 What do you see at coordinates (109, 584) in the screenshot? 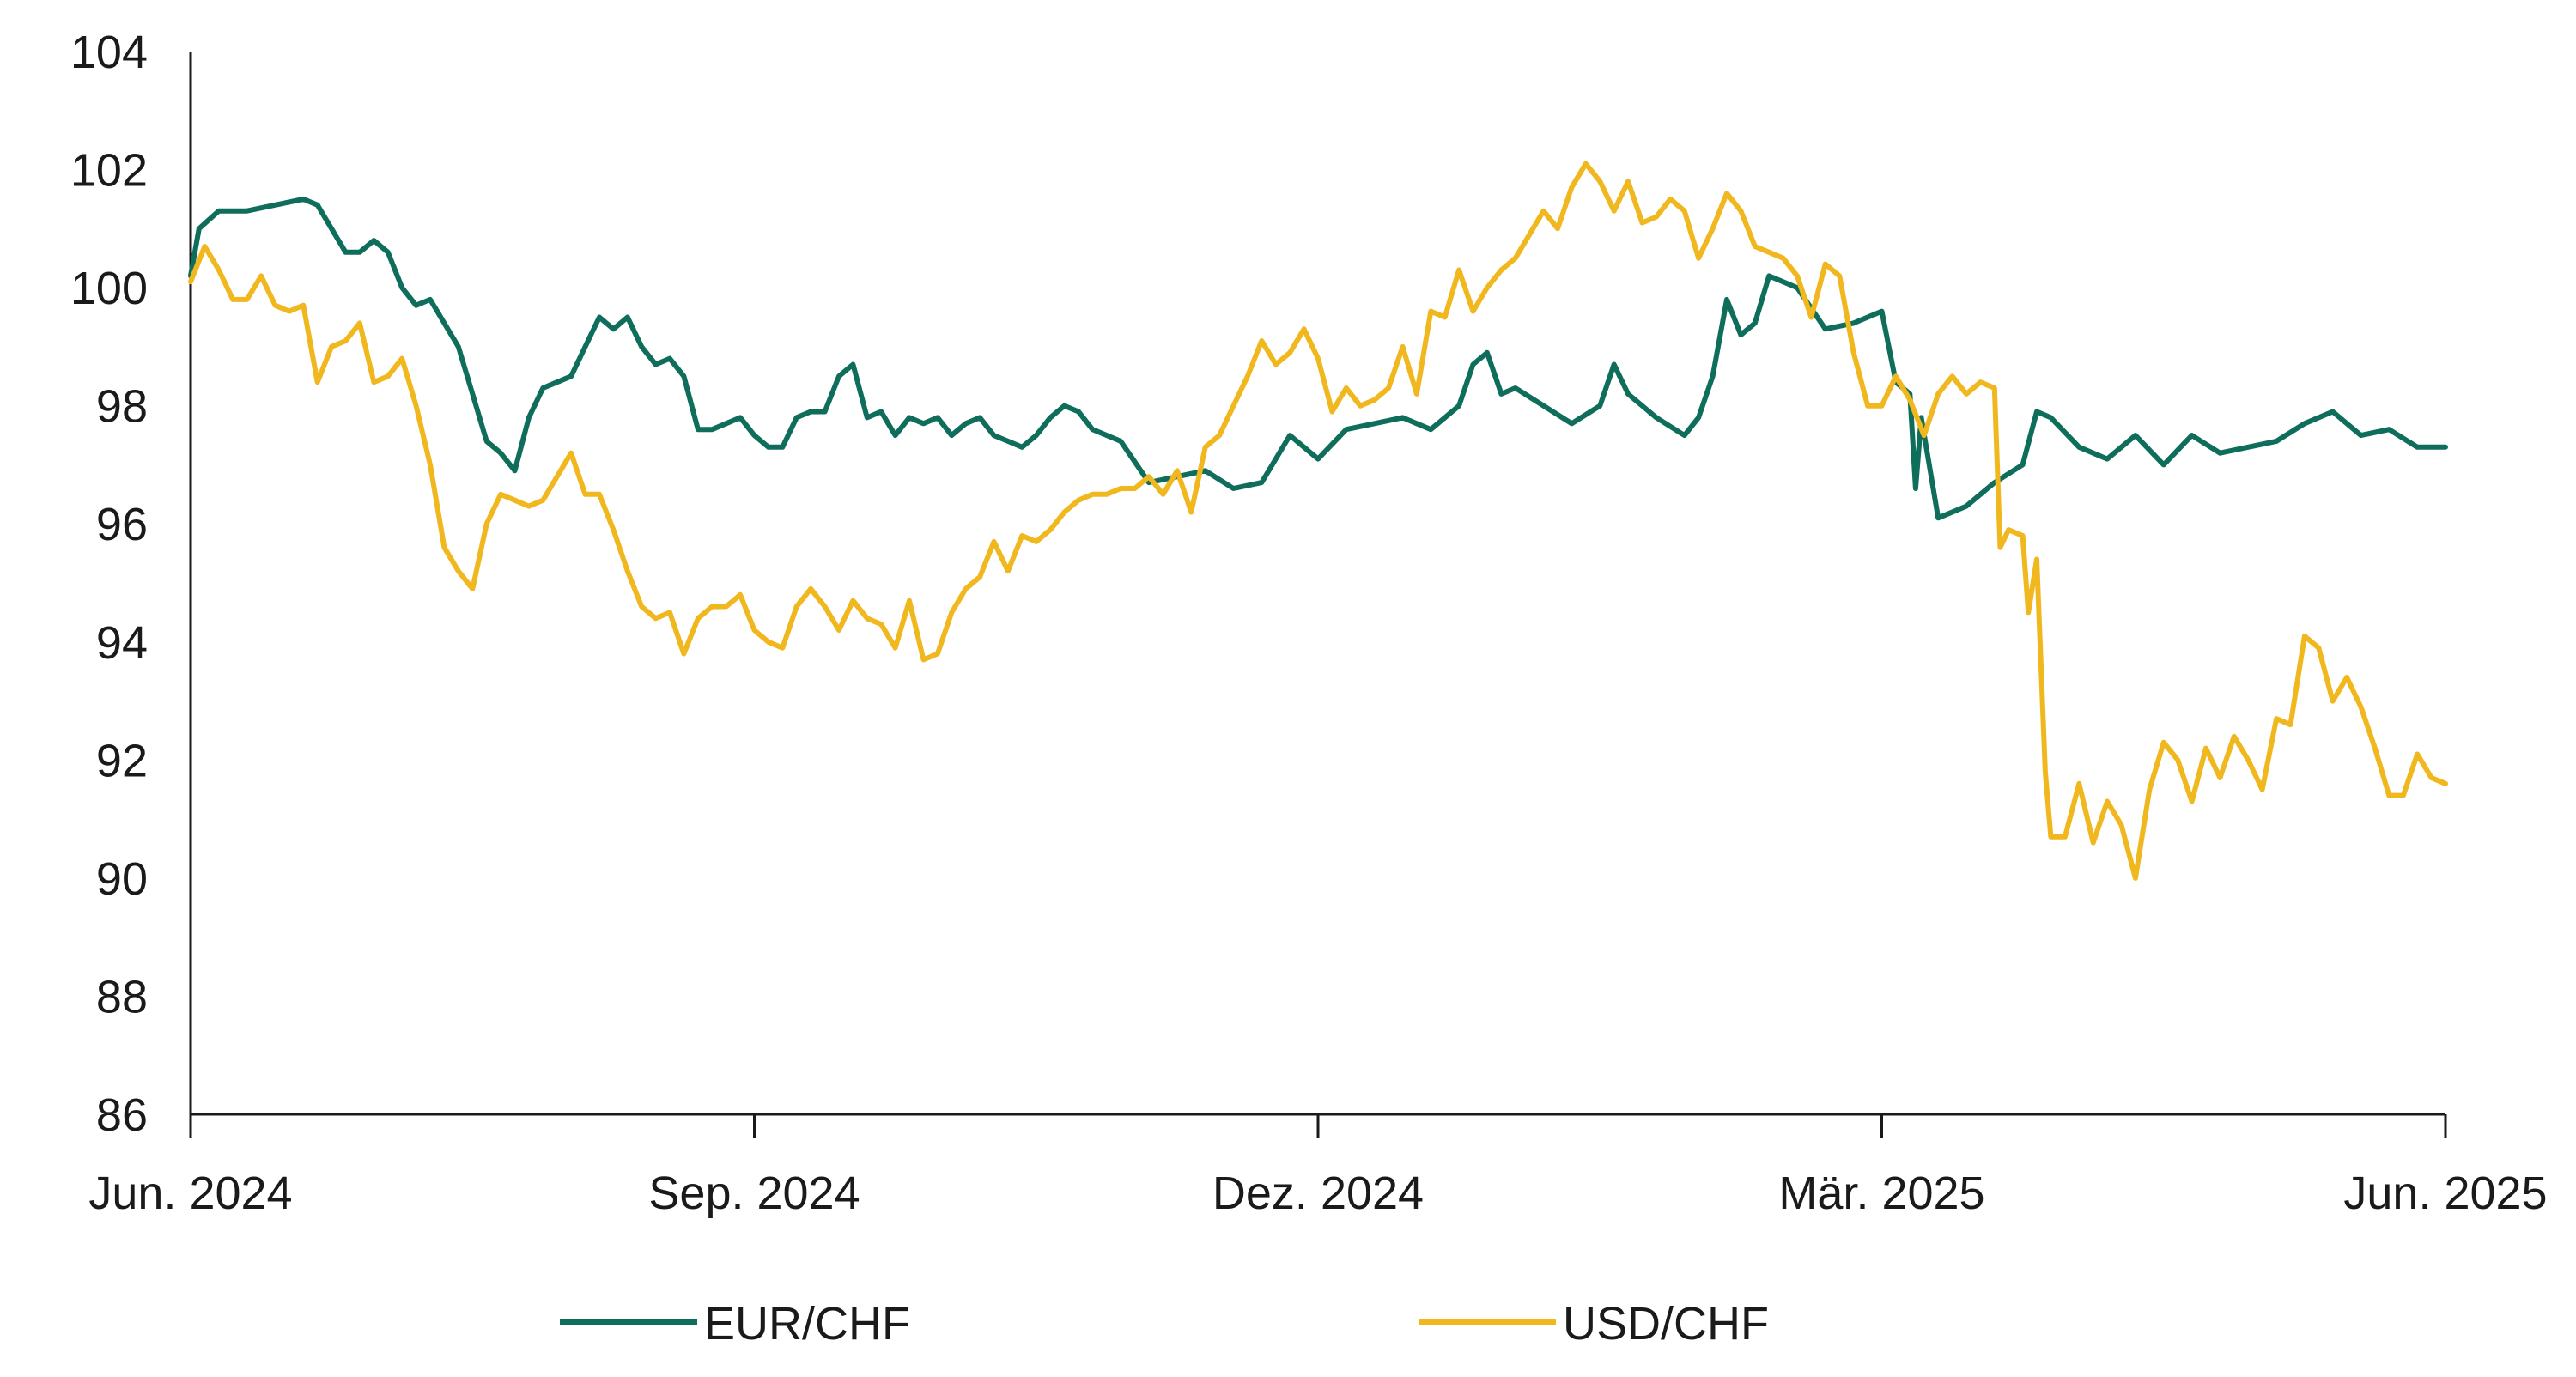
I see `y-axis-ticks: 86 88 90 92 94 96 98 100 102 104` at bounding box center [109, 584].